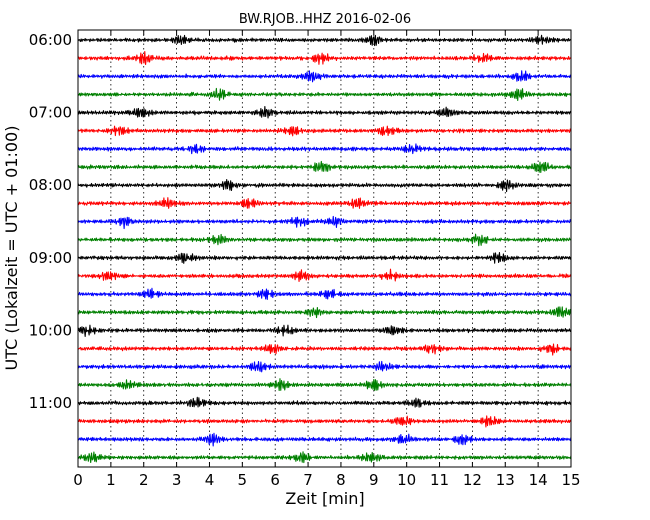 The height and width of the screenshot is (520, 650). Describe the element at coordinates (374, 480) in the screenshot. I see `x-tick-label: 9` at that location.